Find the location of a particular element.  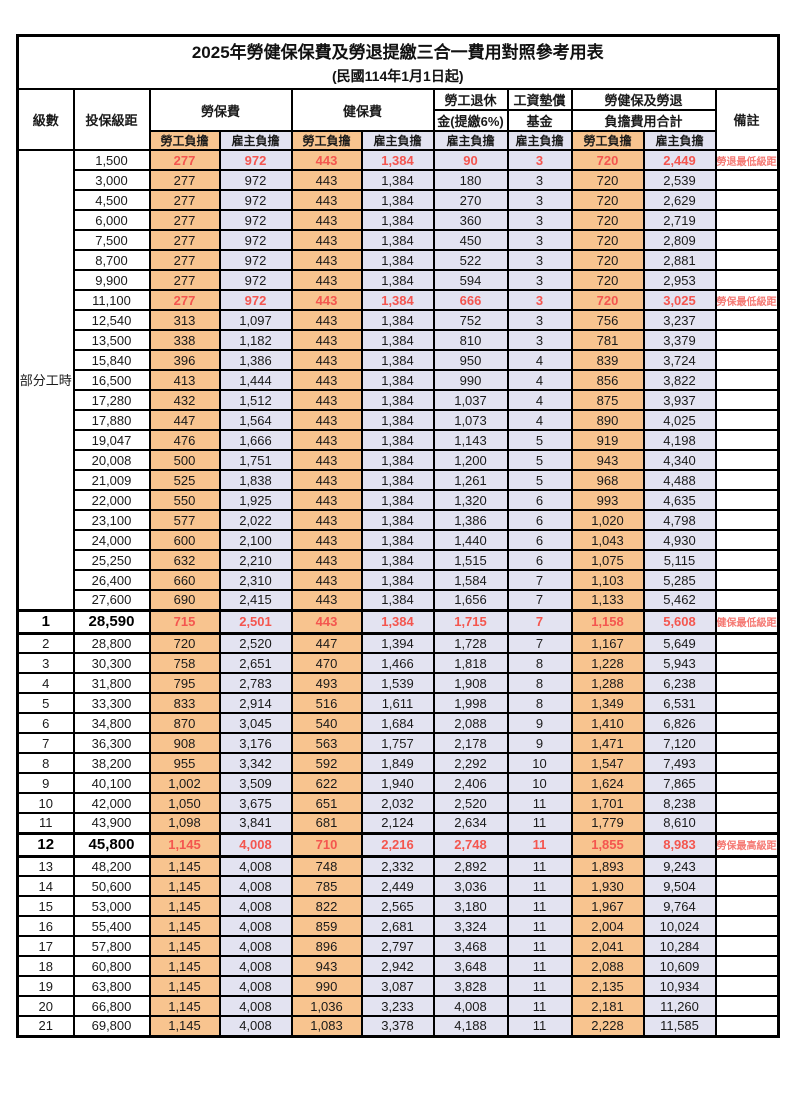

wage-fund-employer-cell: 8 is located at coordinates (539, 703).